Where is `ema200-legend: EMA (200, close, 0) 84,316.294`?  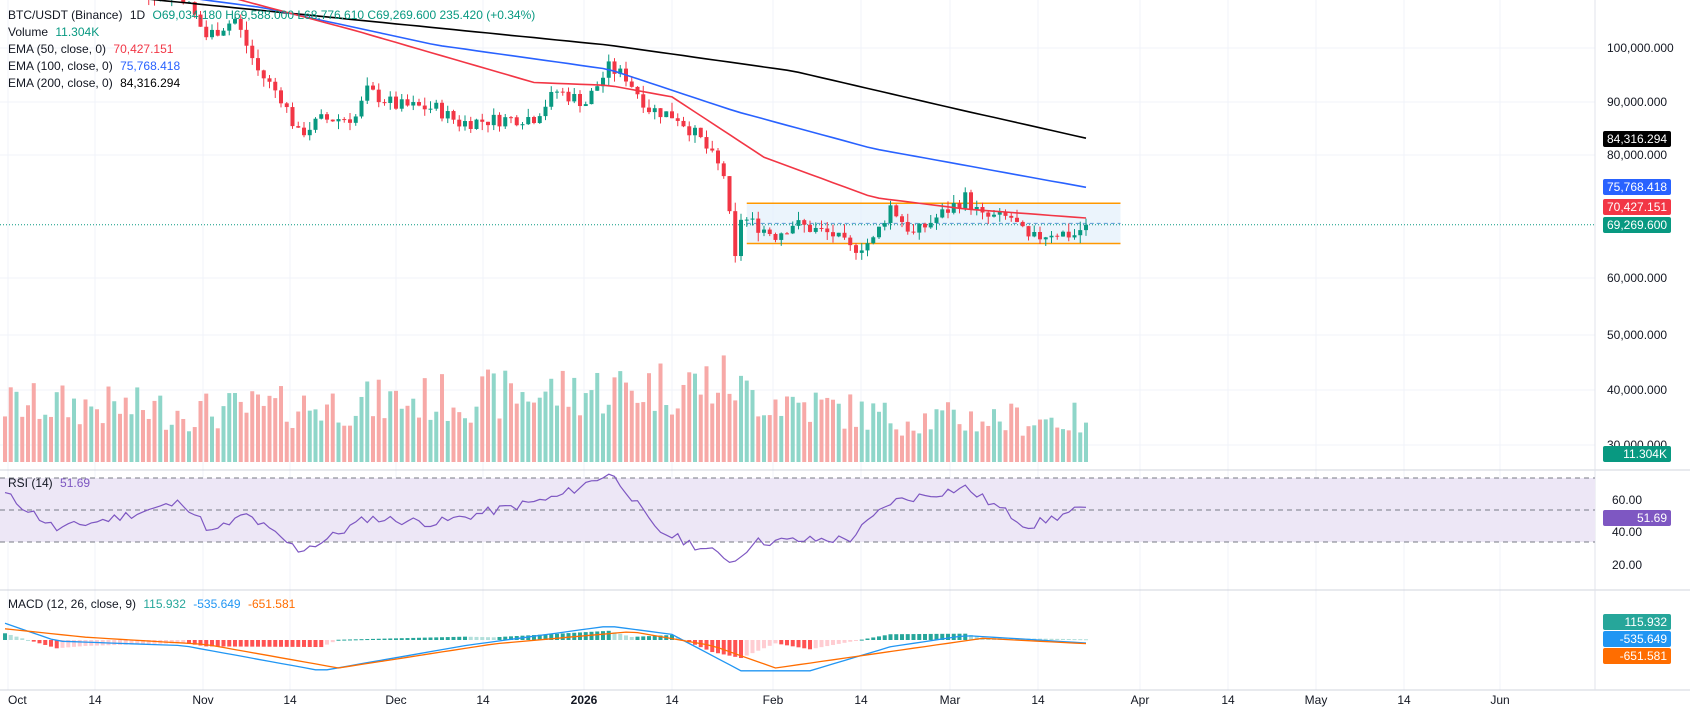 ema200-legend: EMA (200, close, 0) 84,316.294 is located at coordinates (94, 83).